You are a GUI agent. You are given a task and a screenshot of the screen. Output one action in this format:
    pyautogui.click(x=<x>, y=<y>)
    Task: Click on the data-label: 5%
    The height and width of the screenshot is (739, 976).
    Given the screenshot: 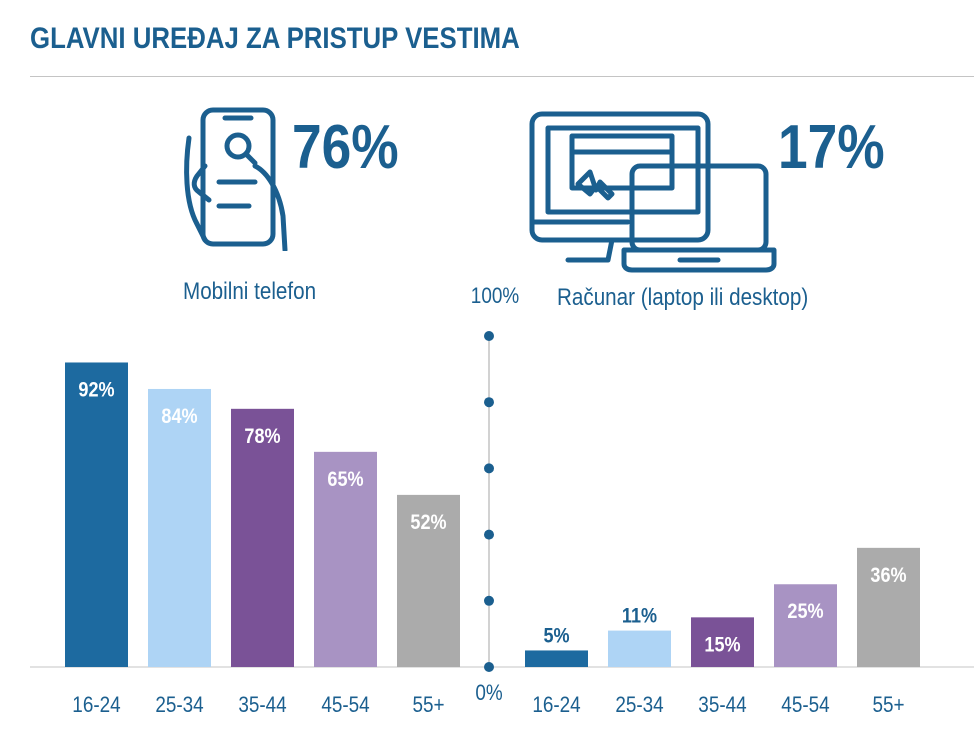 What is the action you would take?
    pyautogui.click(x=556, y=636)
    